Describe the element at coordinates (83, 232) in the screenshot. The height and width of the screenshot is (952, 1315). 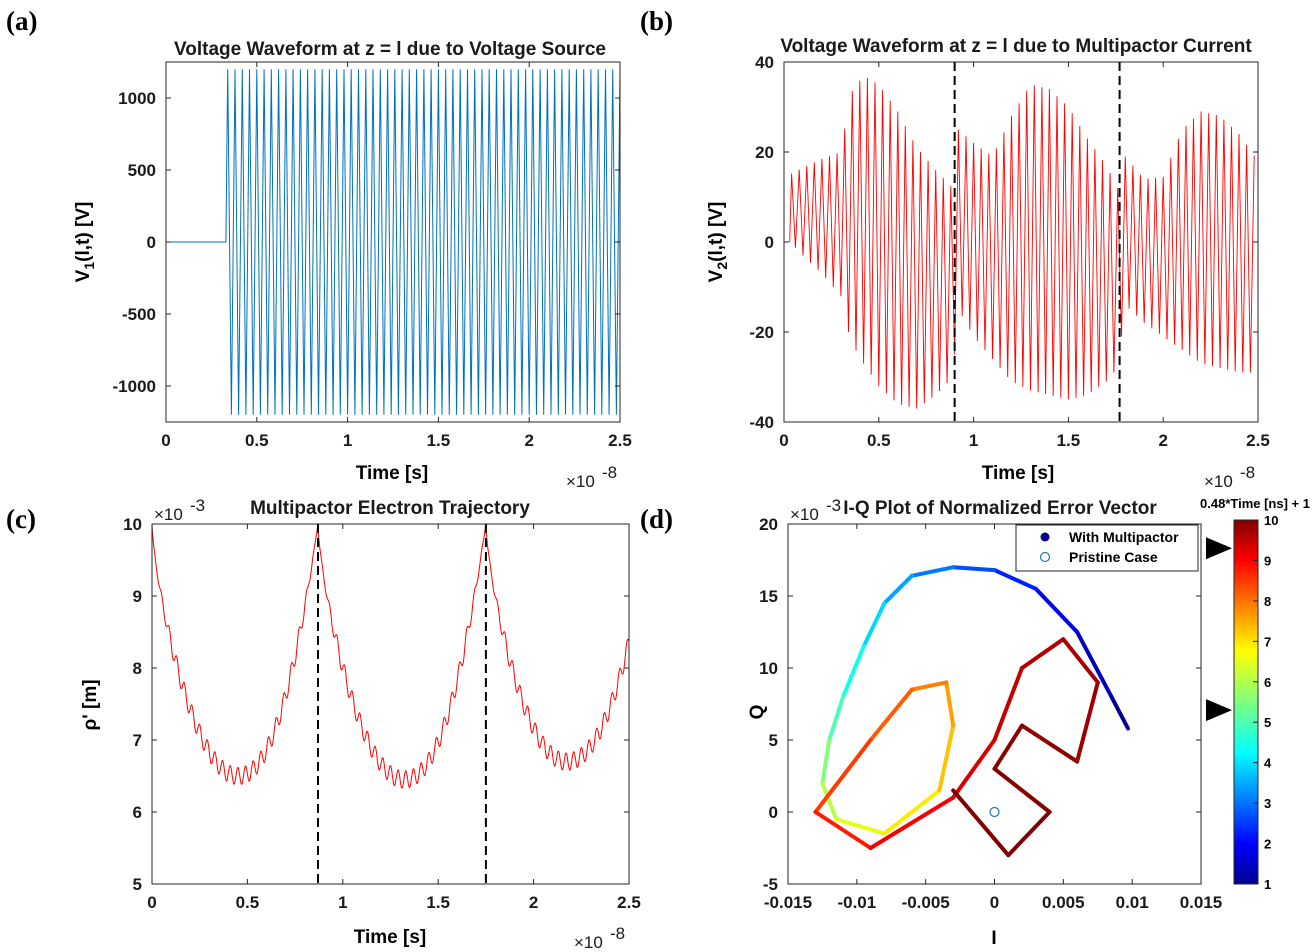
I see `chart-a-ylabel-rest: (l,t) [V]` at that location.